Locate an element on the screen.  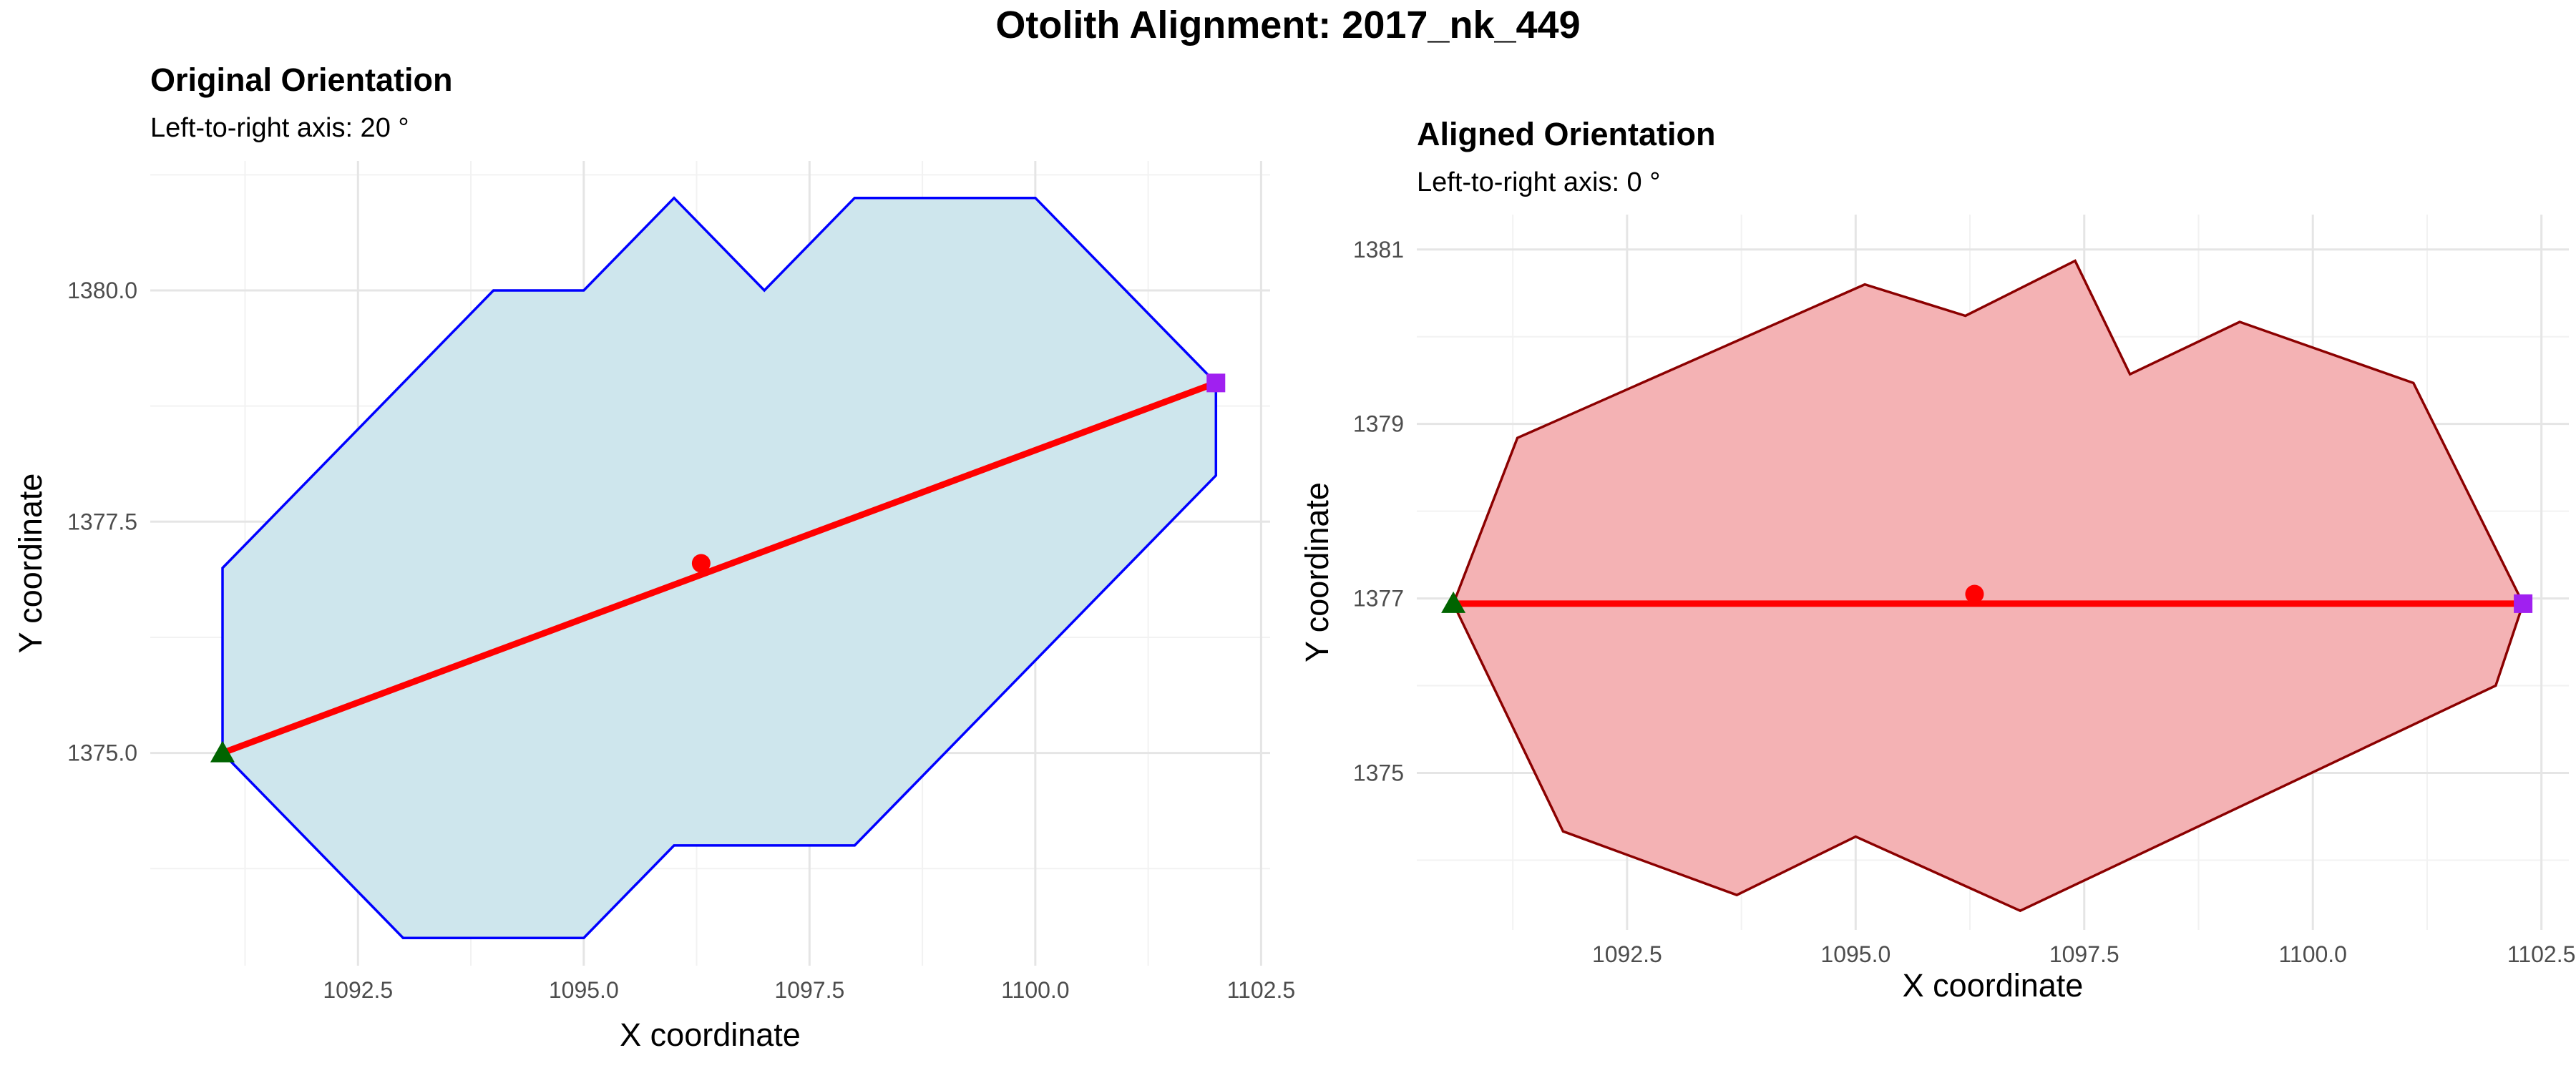
panel-2-y-tick-label: 1375 is located at coordinates (1378, 772).